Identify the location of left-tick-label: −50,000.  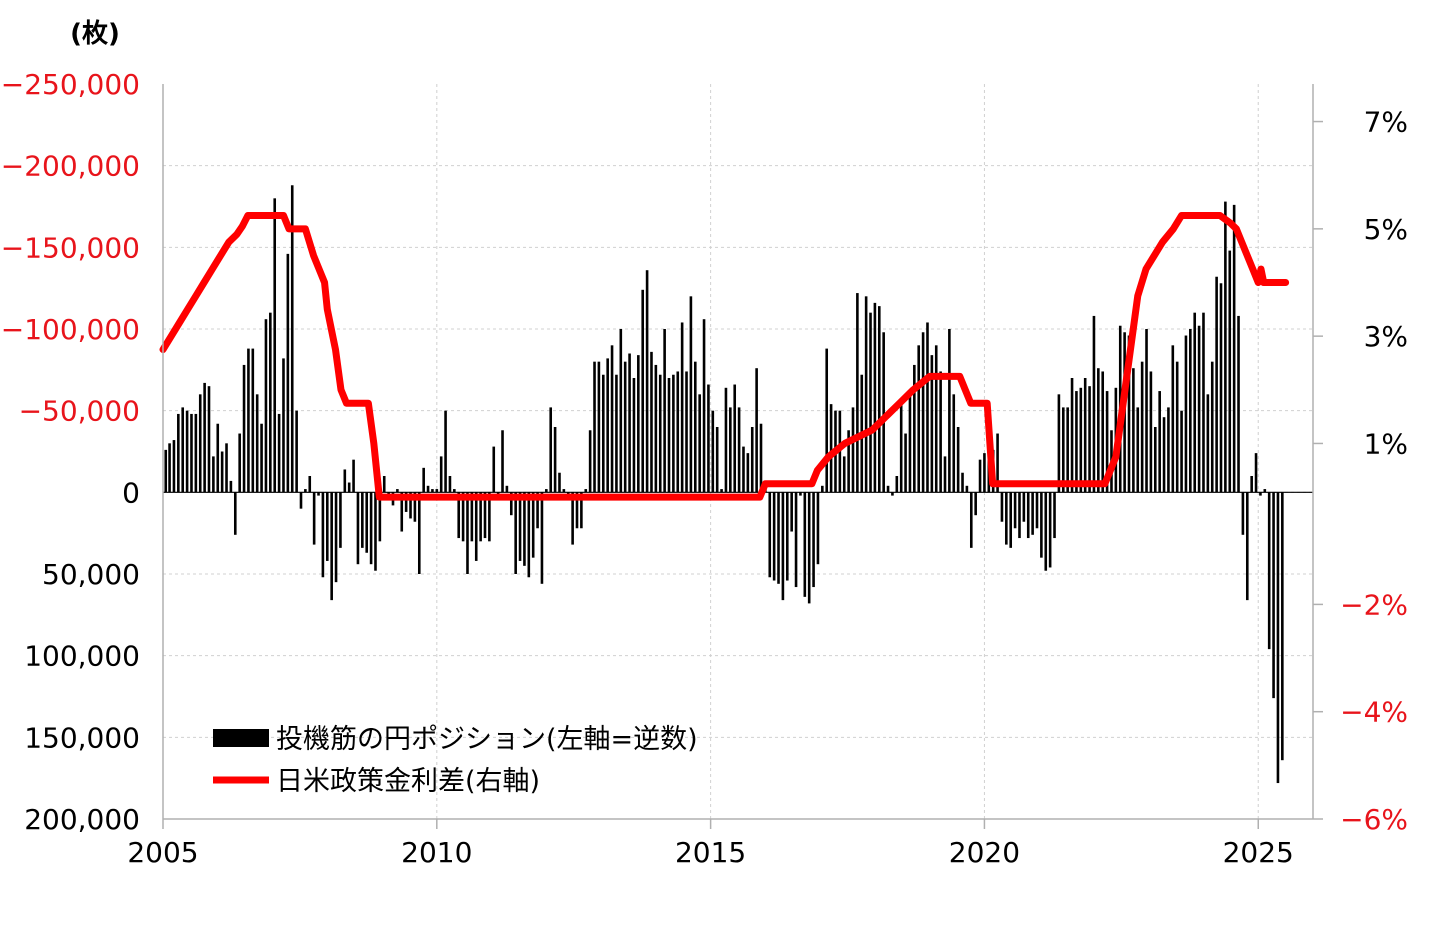
(79, 411).